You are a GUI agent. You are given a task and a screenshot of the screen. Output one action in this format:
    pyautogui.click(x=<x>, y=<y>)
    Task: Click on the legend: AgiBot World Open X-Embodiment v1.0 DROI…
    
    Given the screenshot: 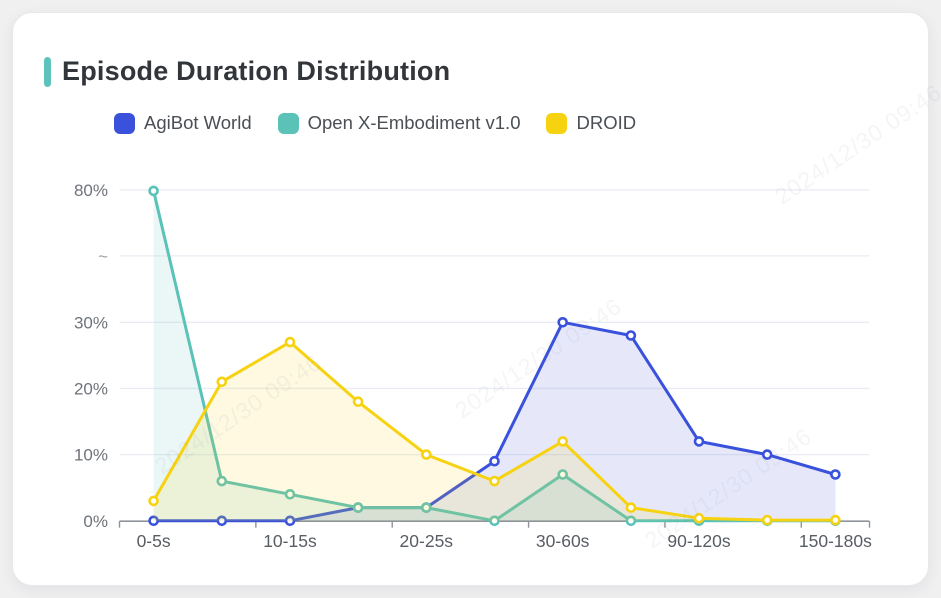 What is the action you would take?
    pyautogui.click(x=375, y=123)
    